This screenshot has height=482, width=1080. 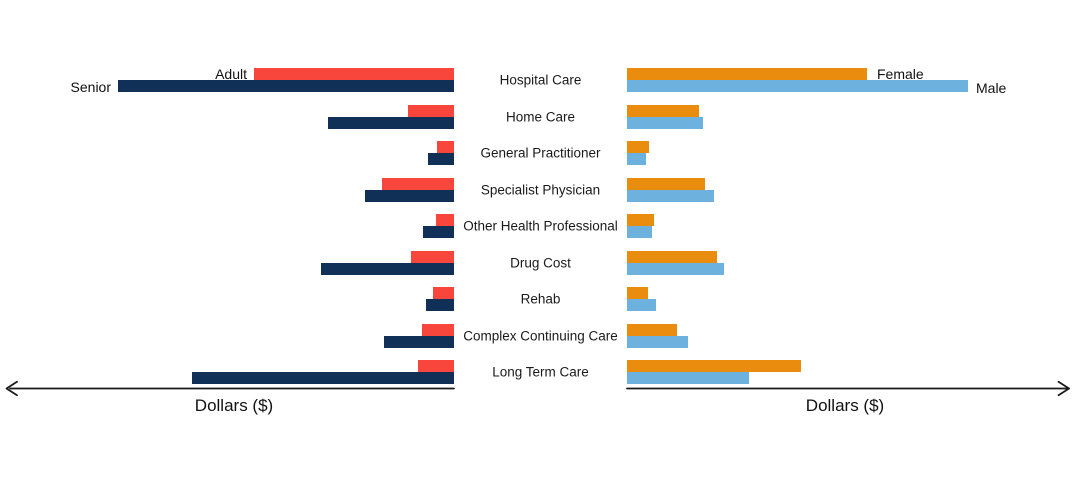 What do you see at coordinates (675, 268) in the screenshot?
I see `bar-male-drug-cost` at bounding box center [675, 268].